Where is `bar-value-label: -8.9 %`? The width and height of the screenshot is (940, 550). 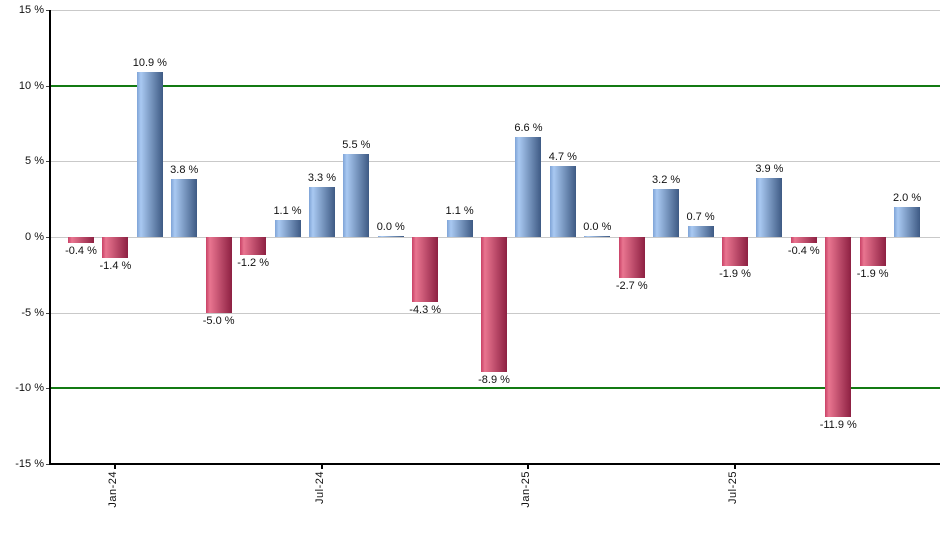
bar-value-label: -8.9 % is located at coordinates (494, 379).